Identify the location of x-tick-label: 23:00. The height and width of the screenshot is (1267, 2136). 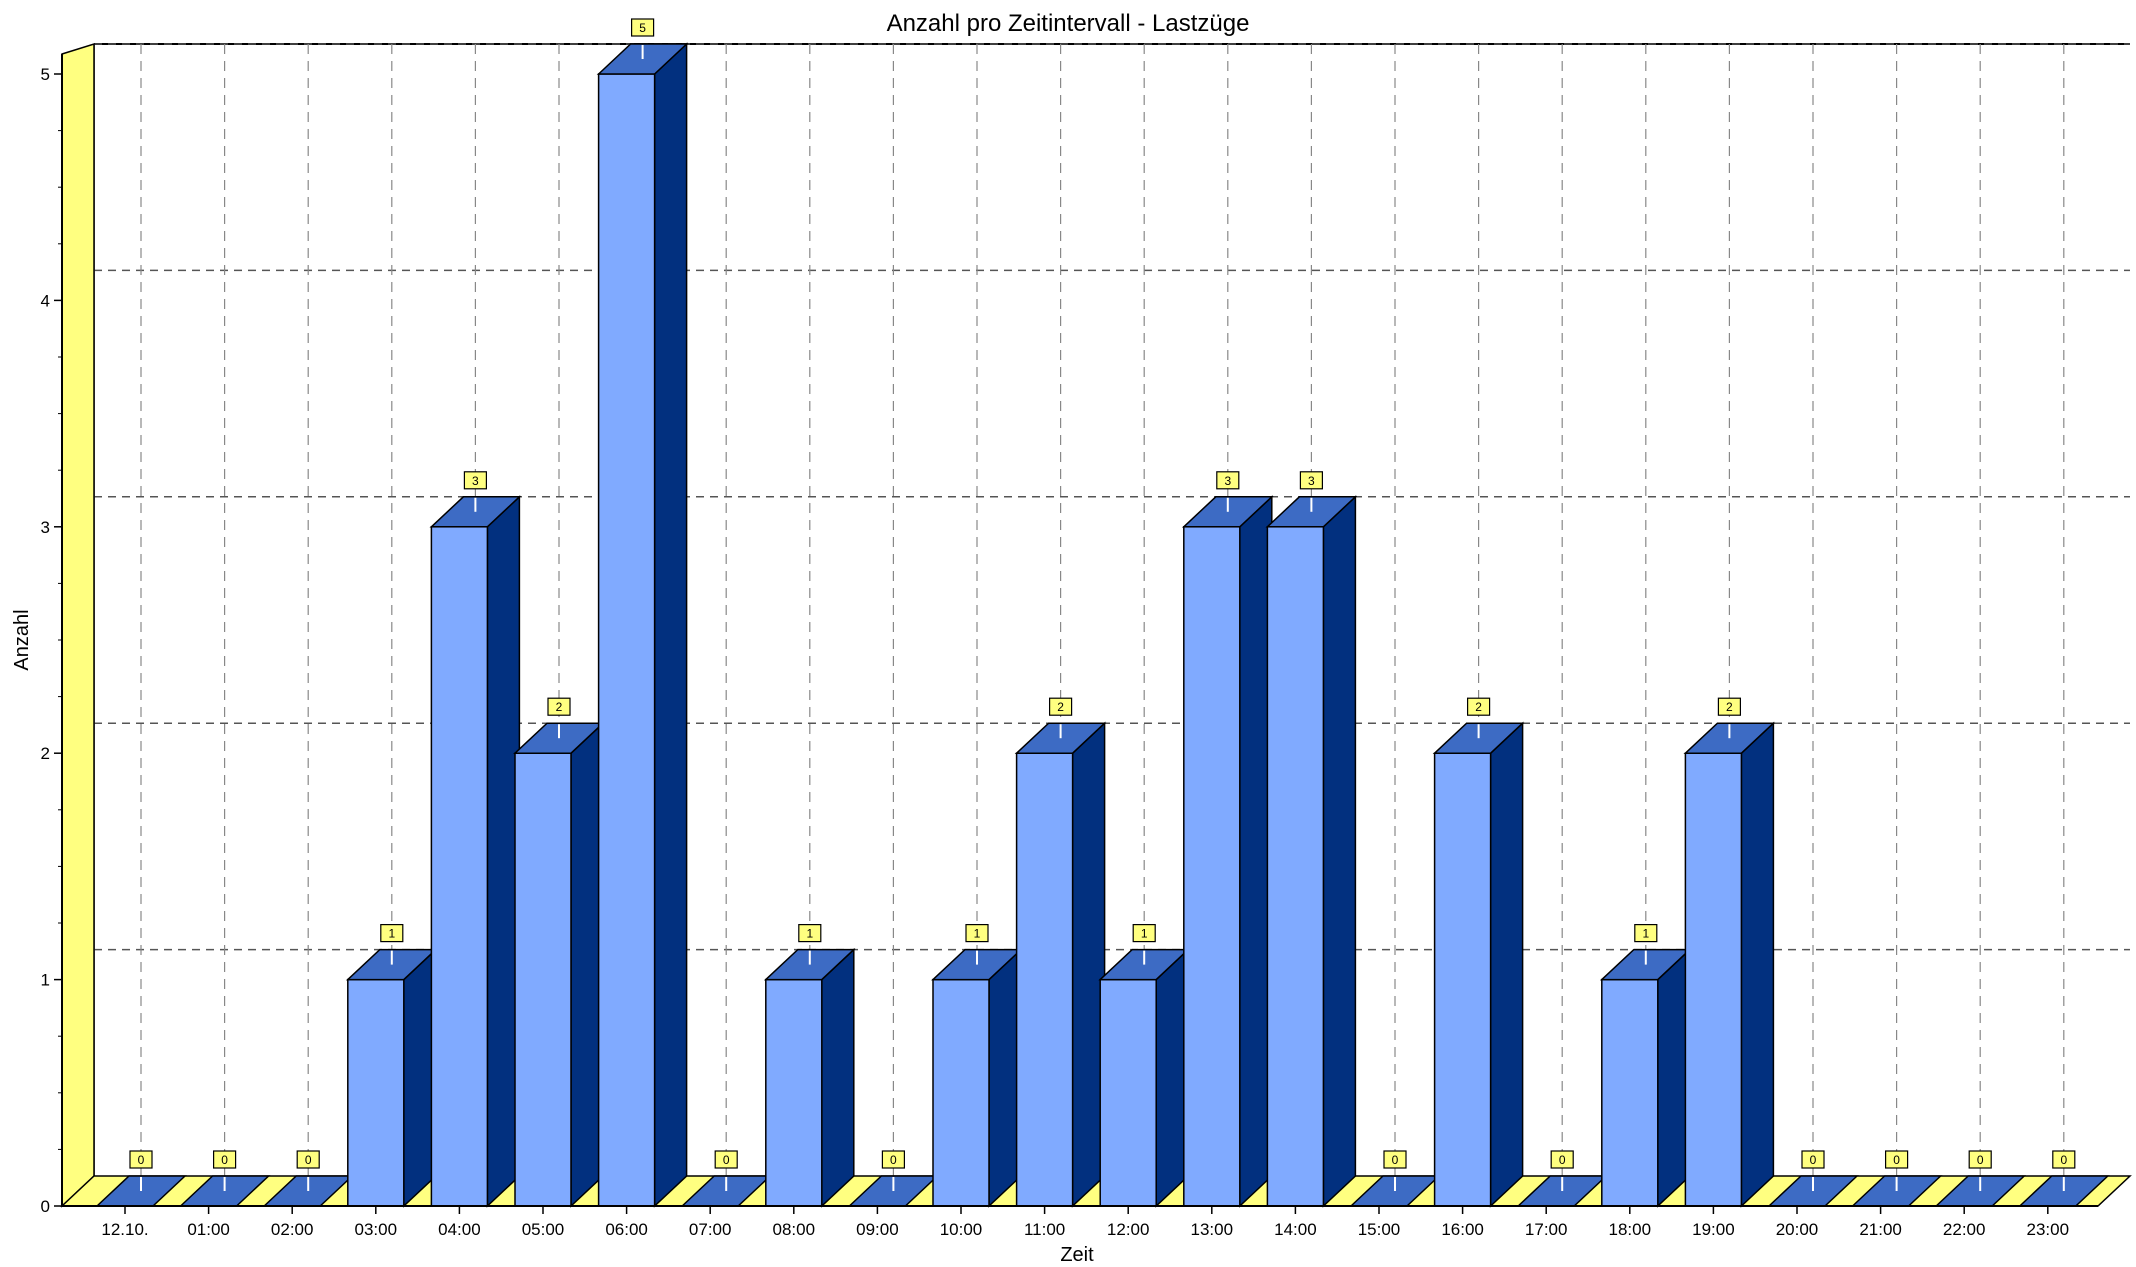
(2048, 1229).